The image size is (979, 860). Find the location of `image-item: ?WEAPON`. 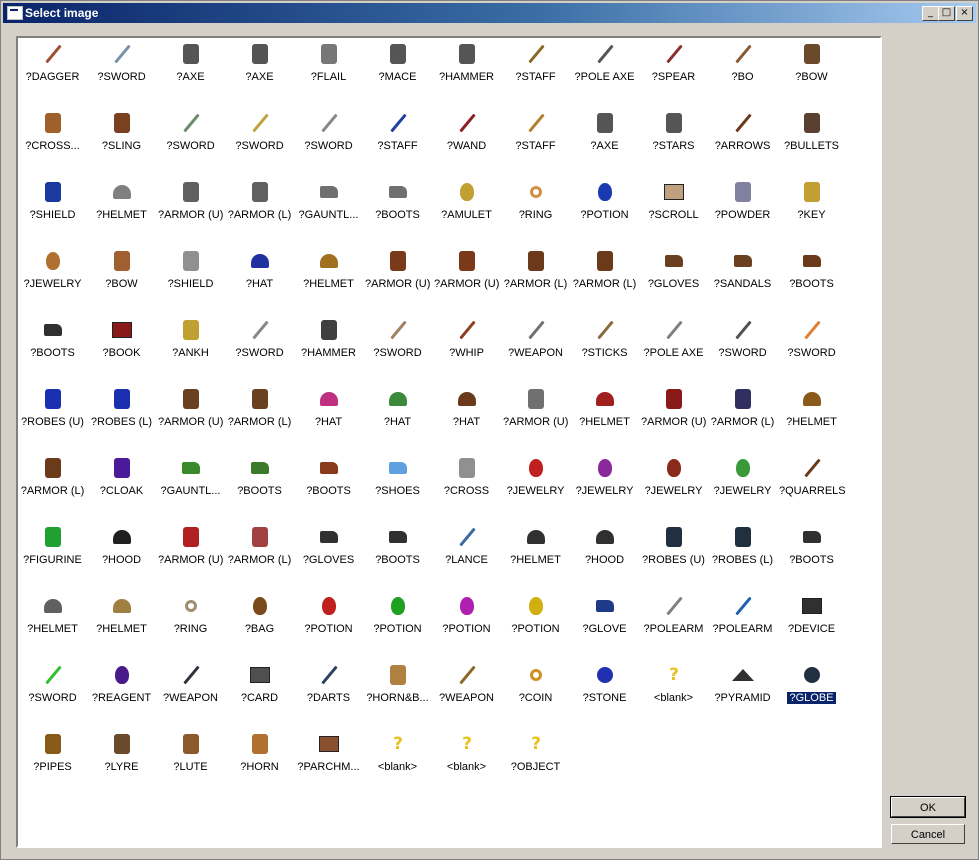

image-item: ?WEAPON is located at coordinates (466, 693).